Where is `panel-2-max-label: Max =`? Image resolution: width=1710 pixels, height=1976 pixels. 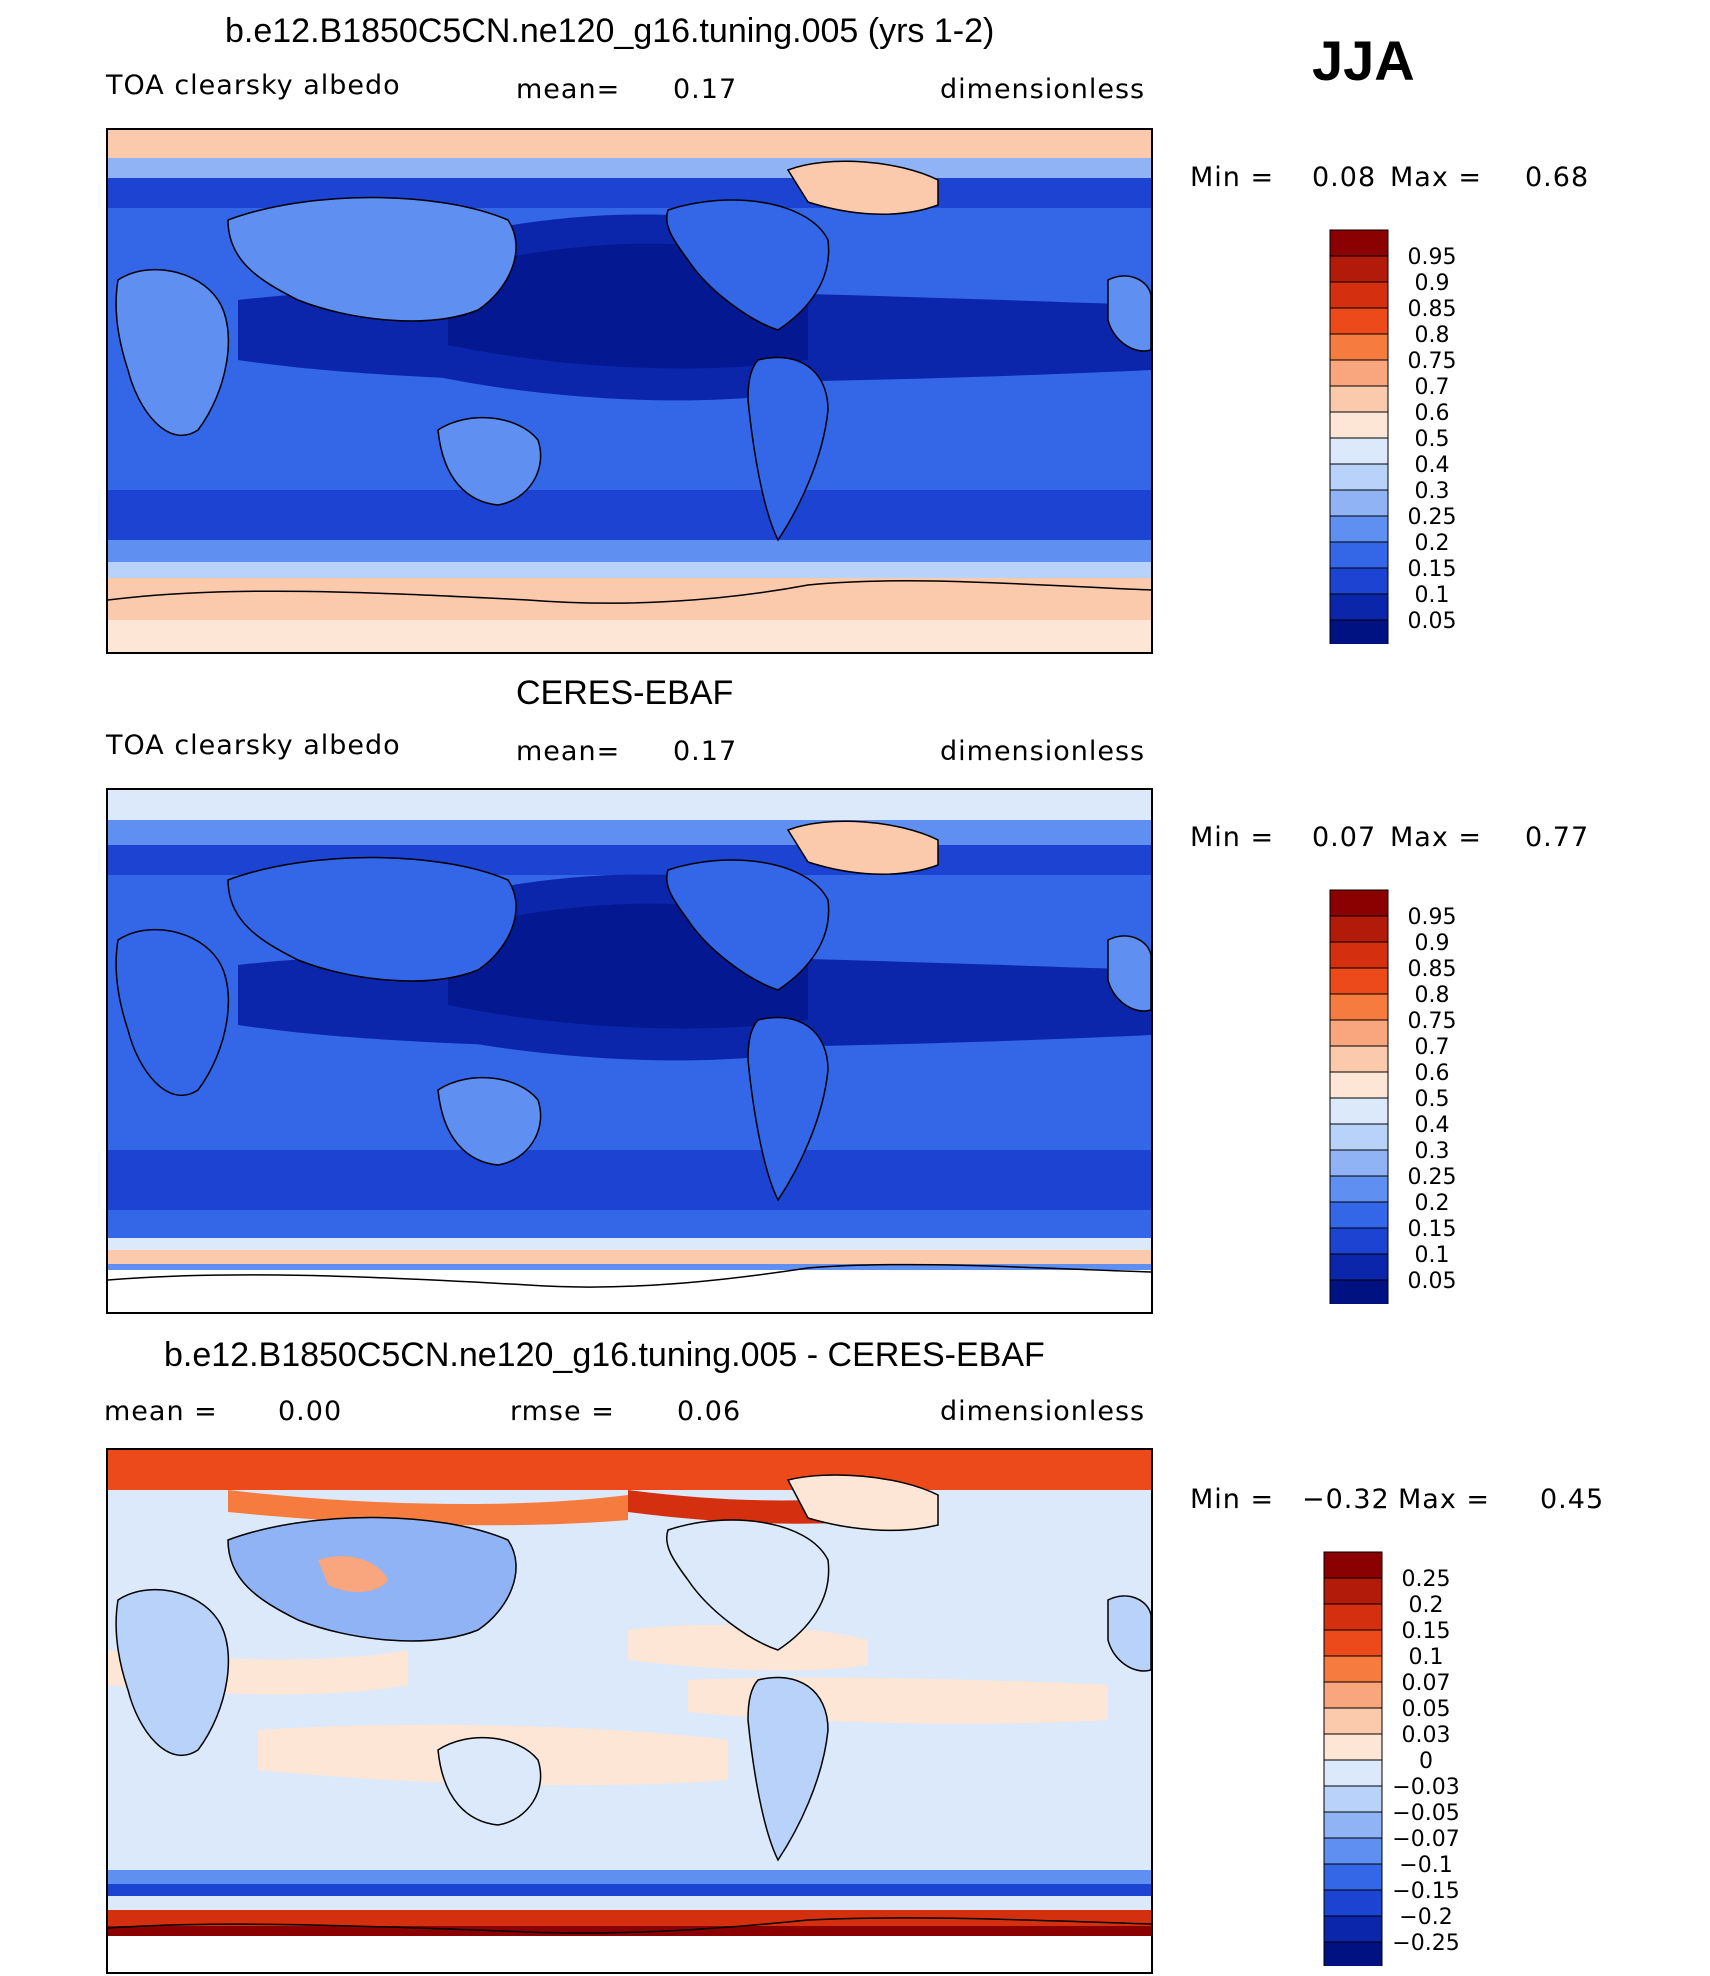 panel-2-max-label: Max = is located at coordinates (1436, 837).